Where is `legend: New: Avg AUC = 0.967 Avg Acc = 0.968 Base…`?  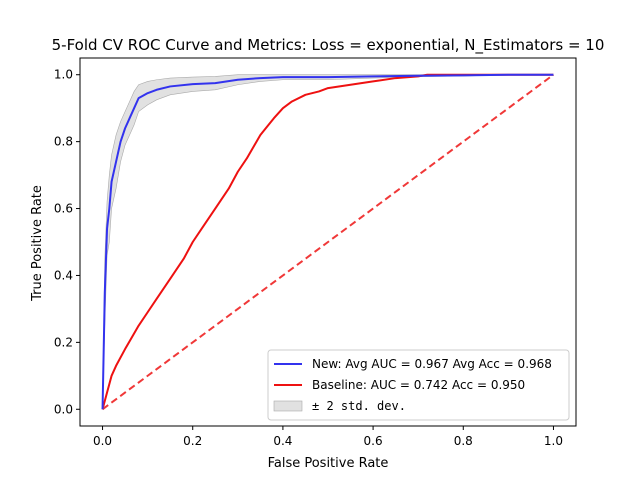 legend: New: Avg AUC = 0.967 Avg Acc = 0.968 Base… is located at coordinates (418, 385).